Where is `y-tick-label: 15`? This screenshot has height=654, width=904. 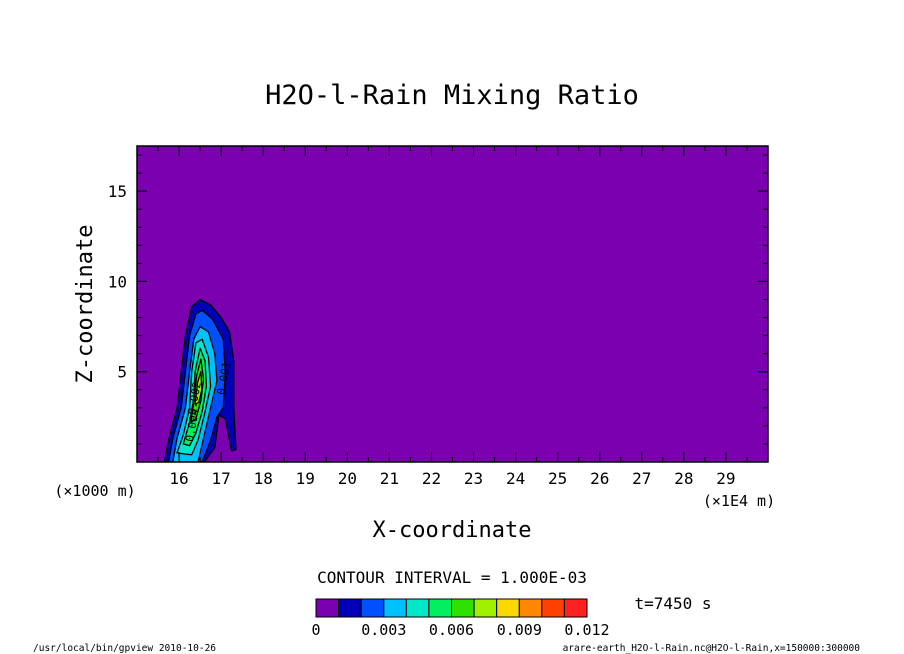 y-tick-label: 15 is located at coordinates (117, 191).